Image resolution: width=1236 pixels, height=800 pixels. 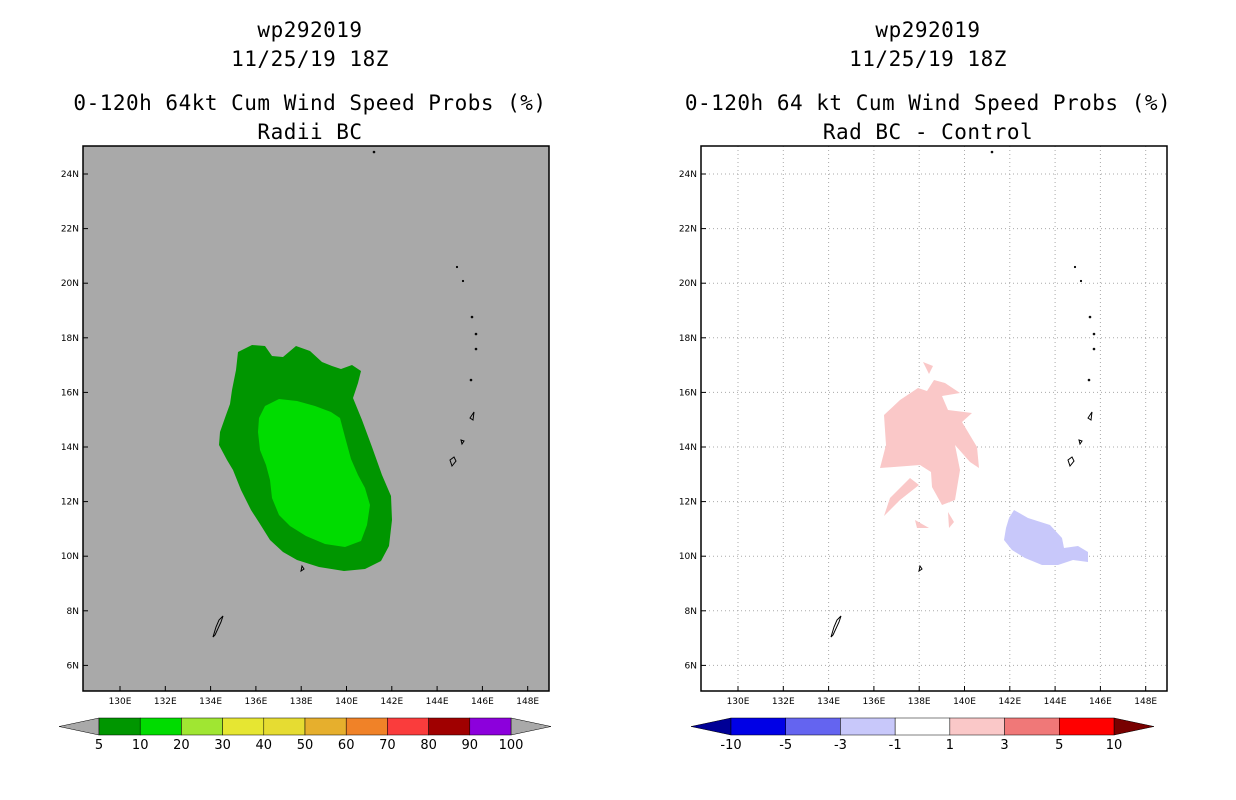 What do you see at coordinates (928, 103) in the screenshot?
I see `right-title-product: 0-120h 64 kt Cum Wind Speed Probs (%)` at bounding box center [928, 103].